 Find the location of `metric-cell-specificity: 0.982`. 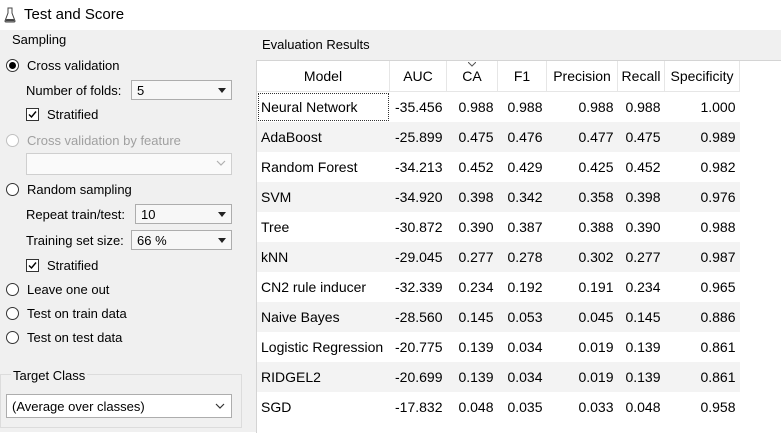

metric-cell-specificity: 0.982 is located at coordinates (702, 167).